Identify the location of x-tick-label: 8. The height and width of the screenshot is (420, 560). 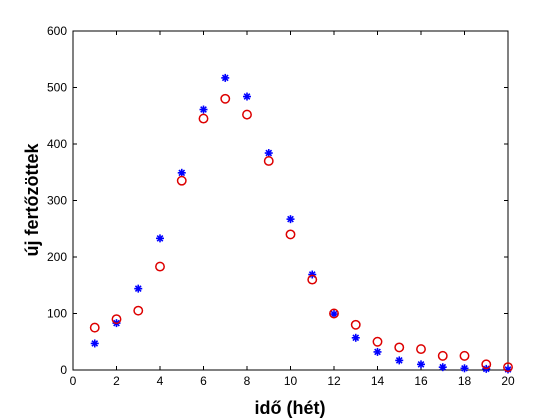
(247, 381).